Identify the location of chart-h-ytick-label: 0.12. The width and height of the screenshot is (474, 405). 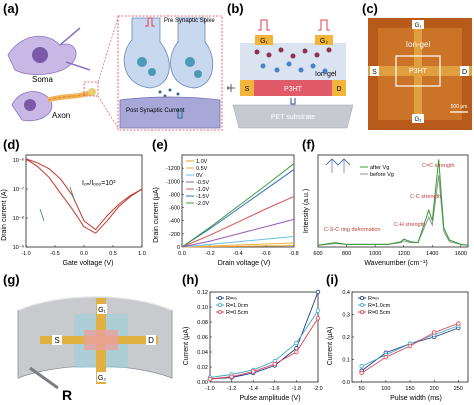
(202, 293).